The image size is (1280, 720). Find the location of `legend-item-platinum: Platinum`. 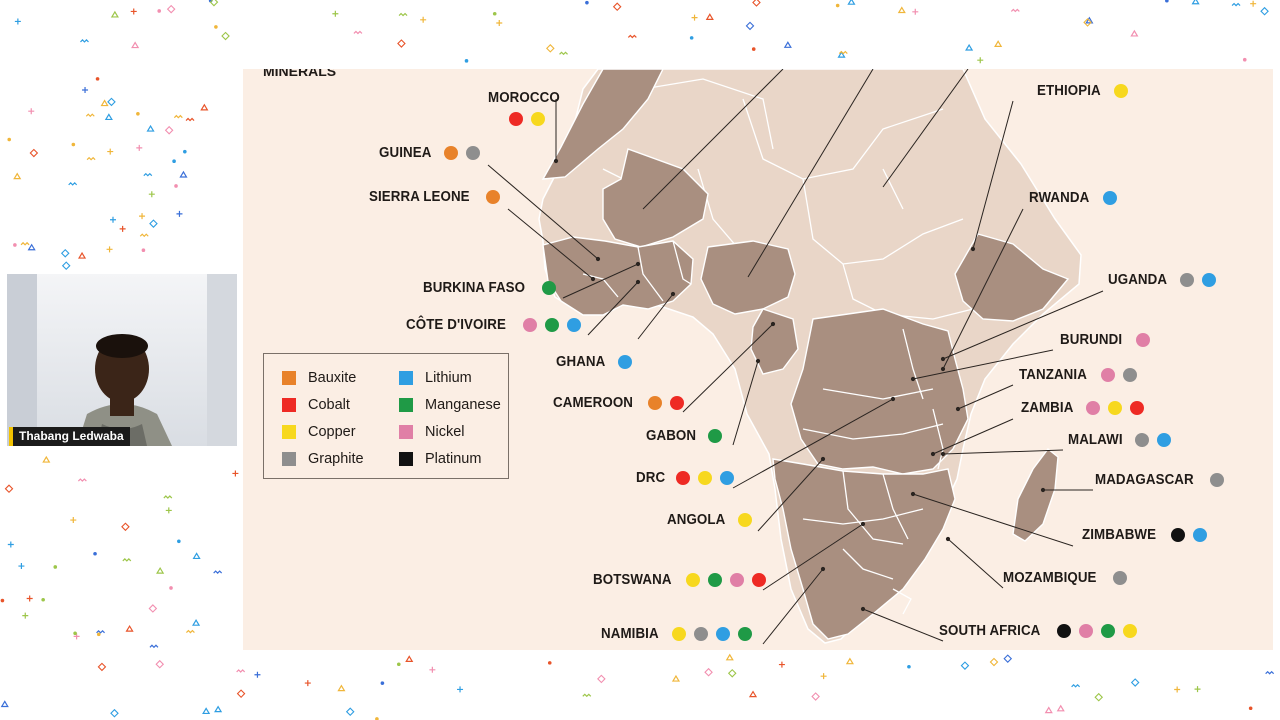

legend-item-platinum: Platinum is located at coordinates (440, 459).